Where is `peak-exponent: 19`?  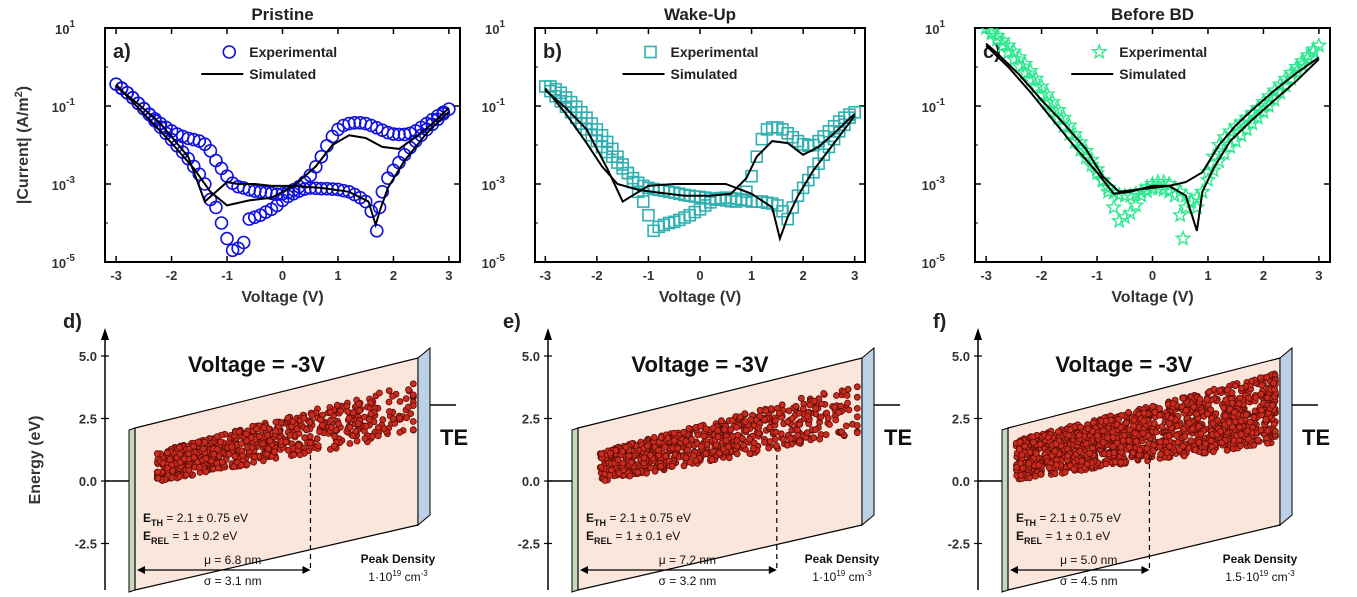 peak-exponent: 19 is located at coordinates (840, 573).